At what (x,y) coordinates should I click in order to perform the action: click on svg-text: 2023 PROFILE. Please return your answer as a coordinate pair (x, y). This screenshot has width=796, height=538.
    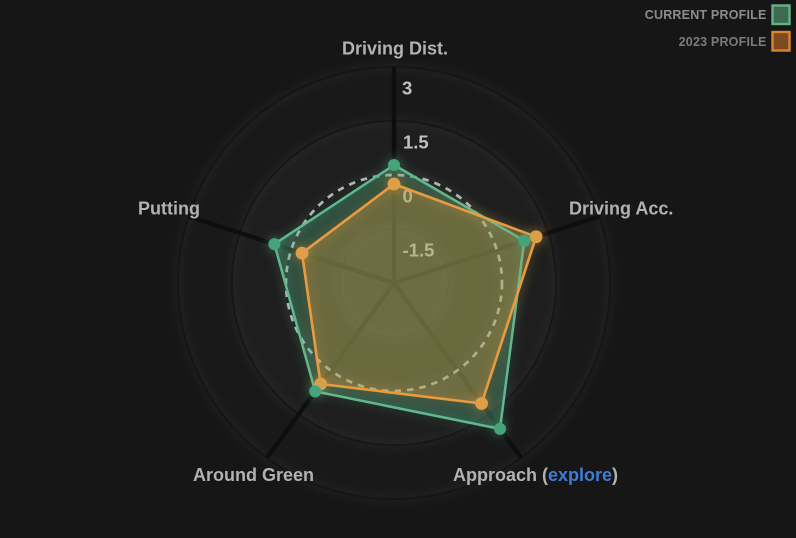
    Looking at the image, I should click on (723, 42).